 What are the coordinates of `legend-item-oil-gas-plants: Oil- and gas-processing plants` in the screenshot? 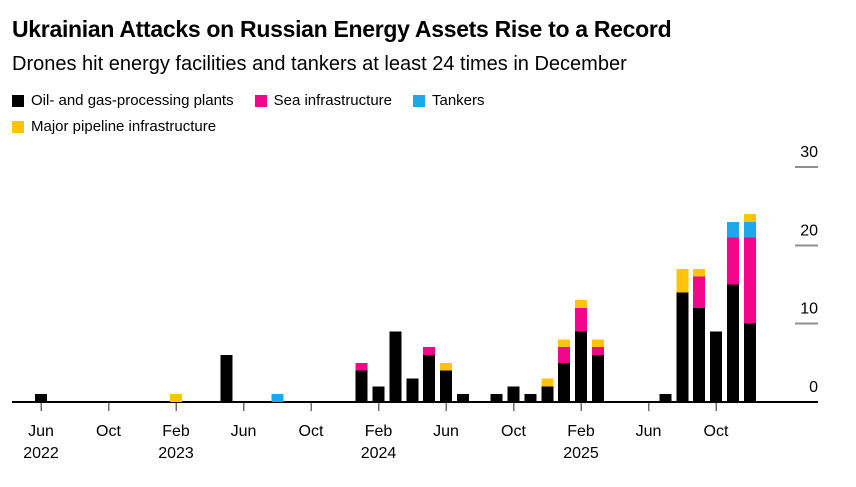 It's located at (123, 100).